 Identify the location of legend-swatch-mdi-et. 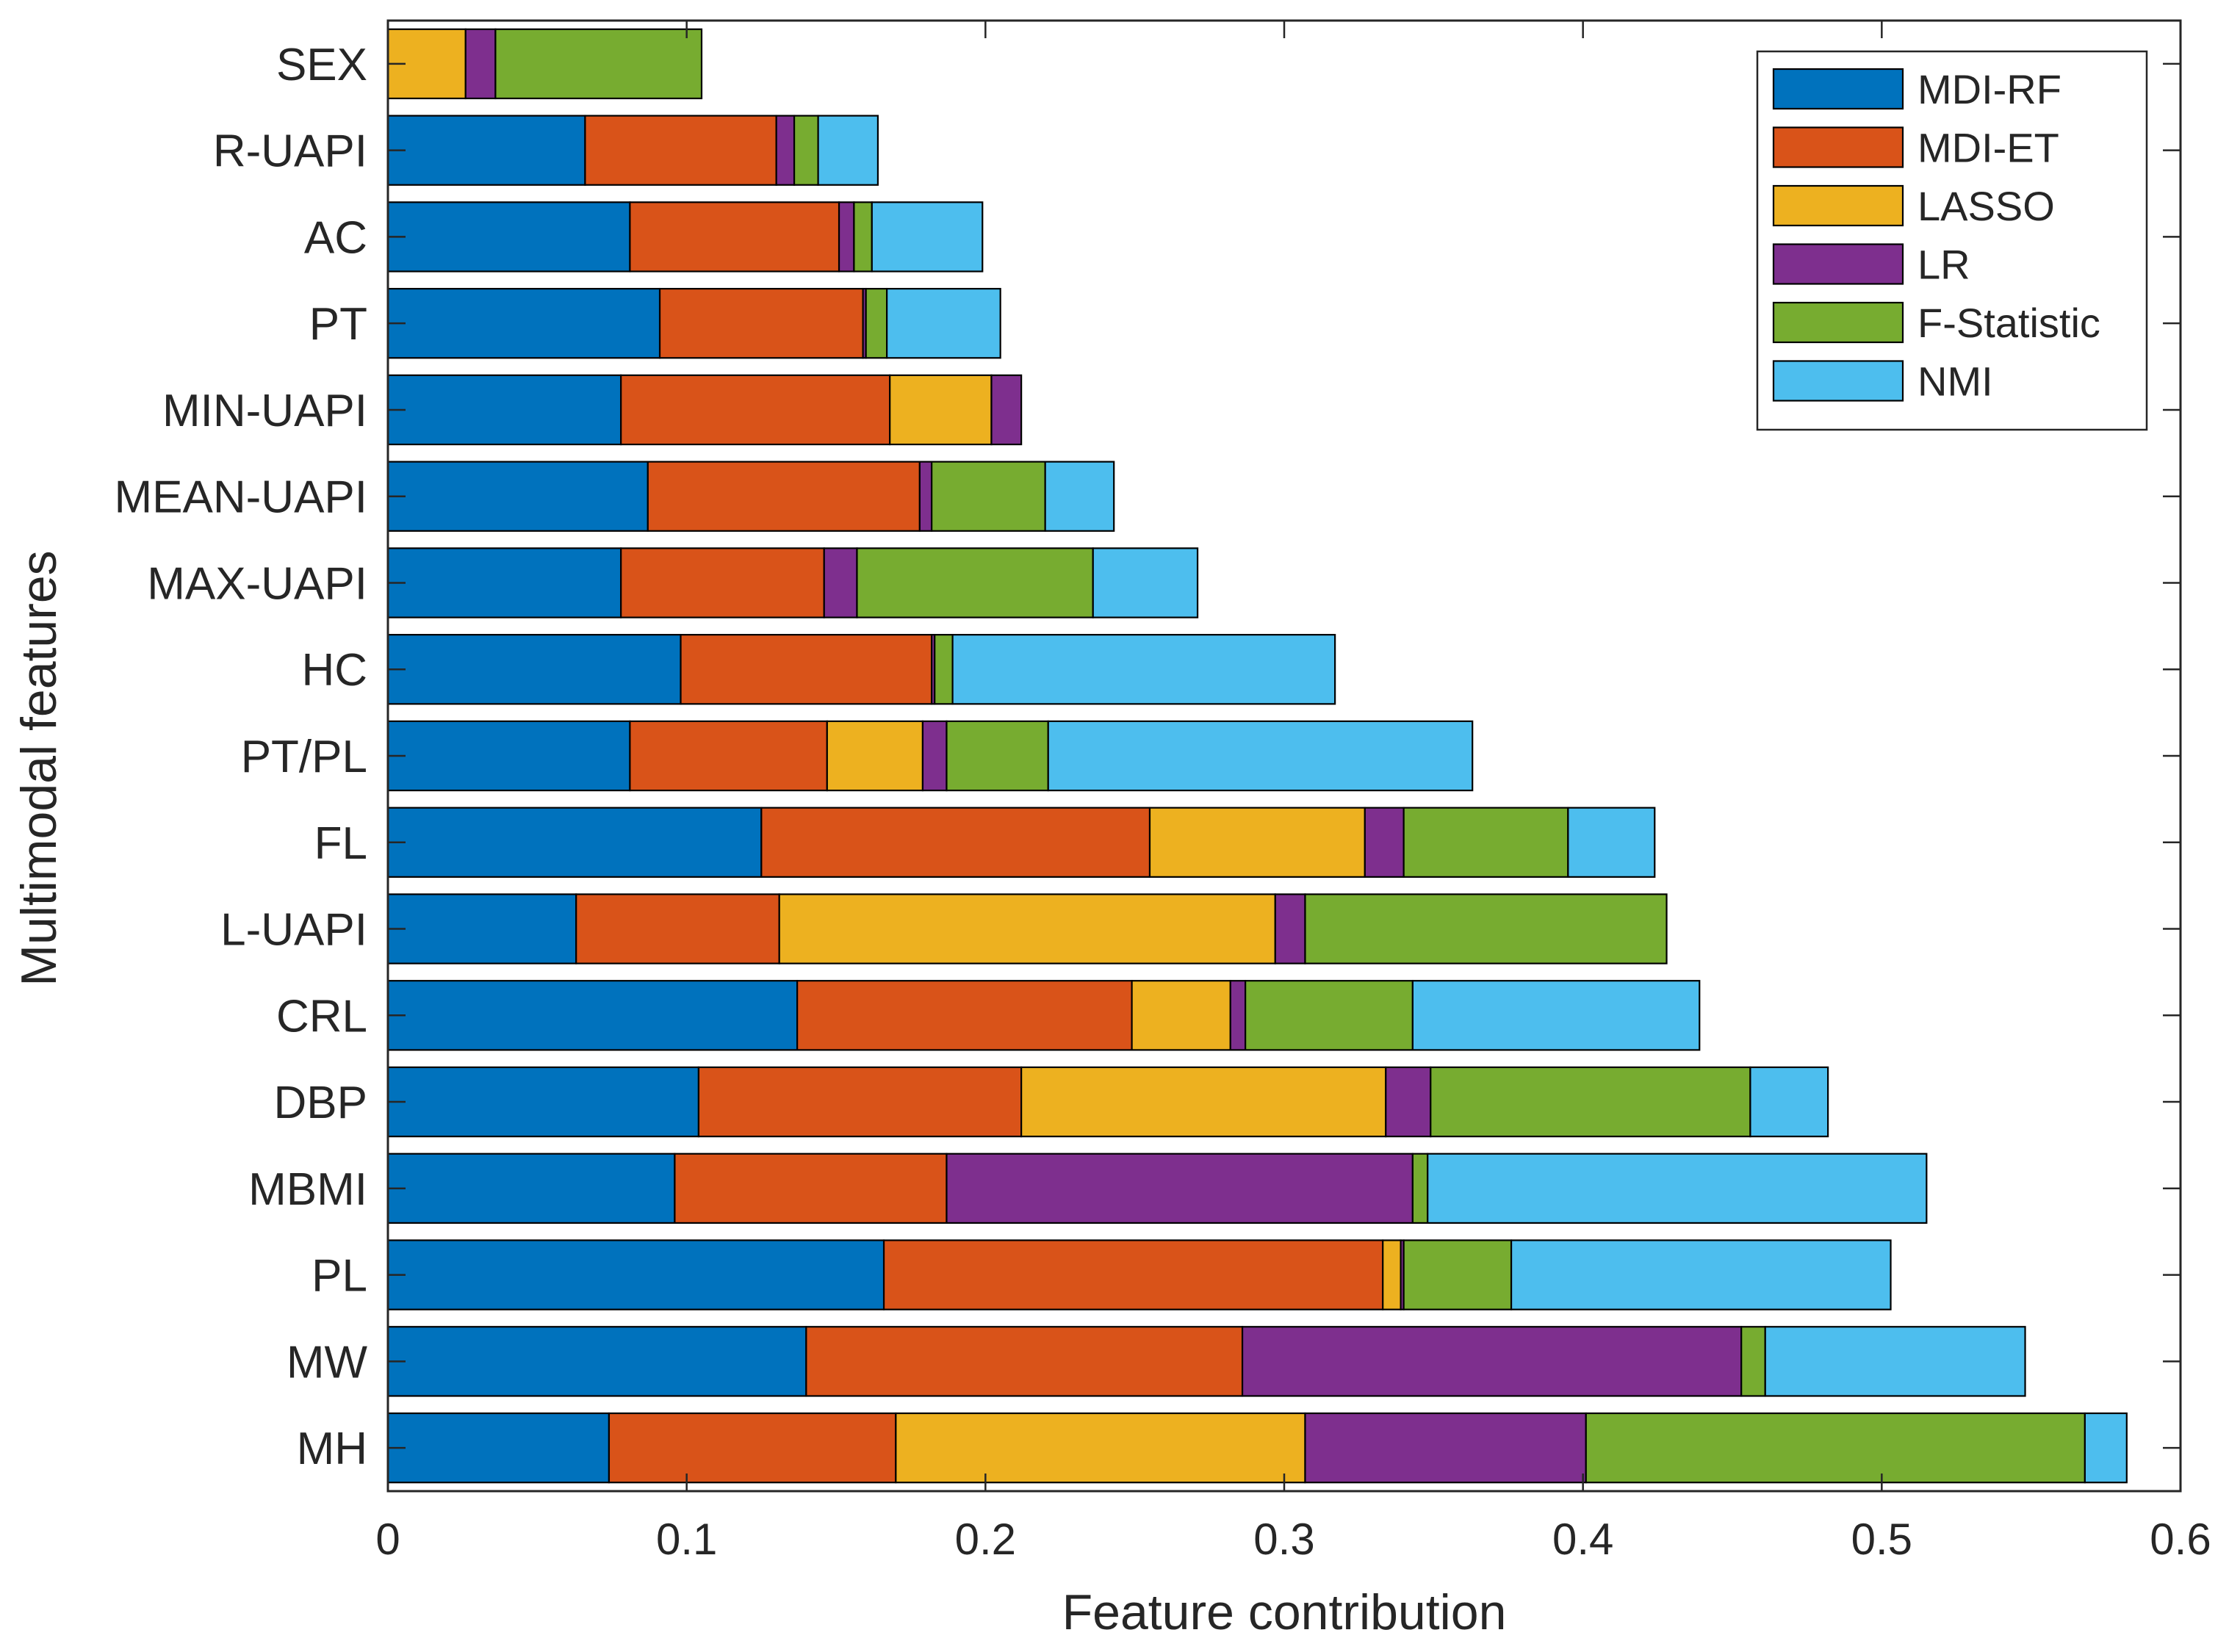
(1838, 147).